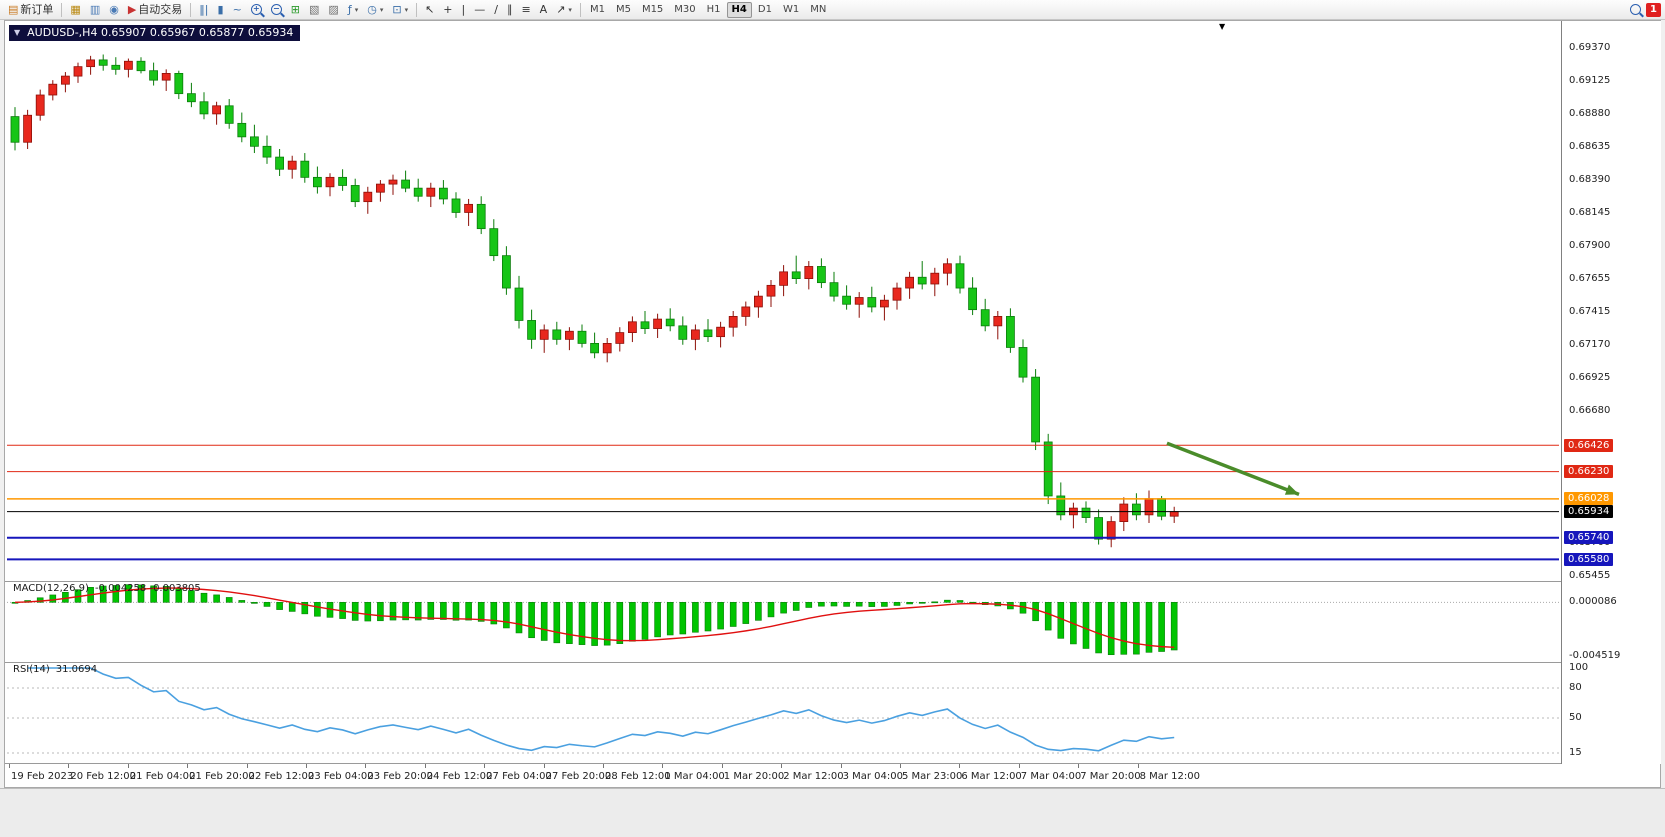 The image size is (1665, 837). What do you see at coordinates (220, 9) in the screenshot?
I see `candlestick-chart-button: ▮` at bounding box center [220, 9].